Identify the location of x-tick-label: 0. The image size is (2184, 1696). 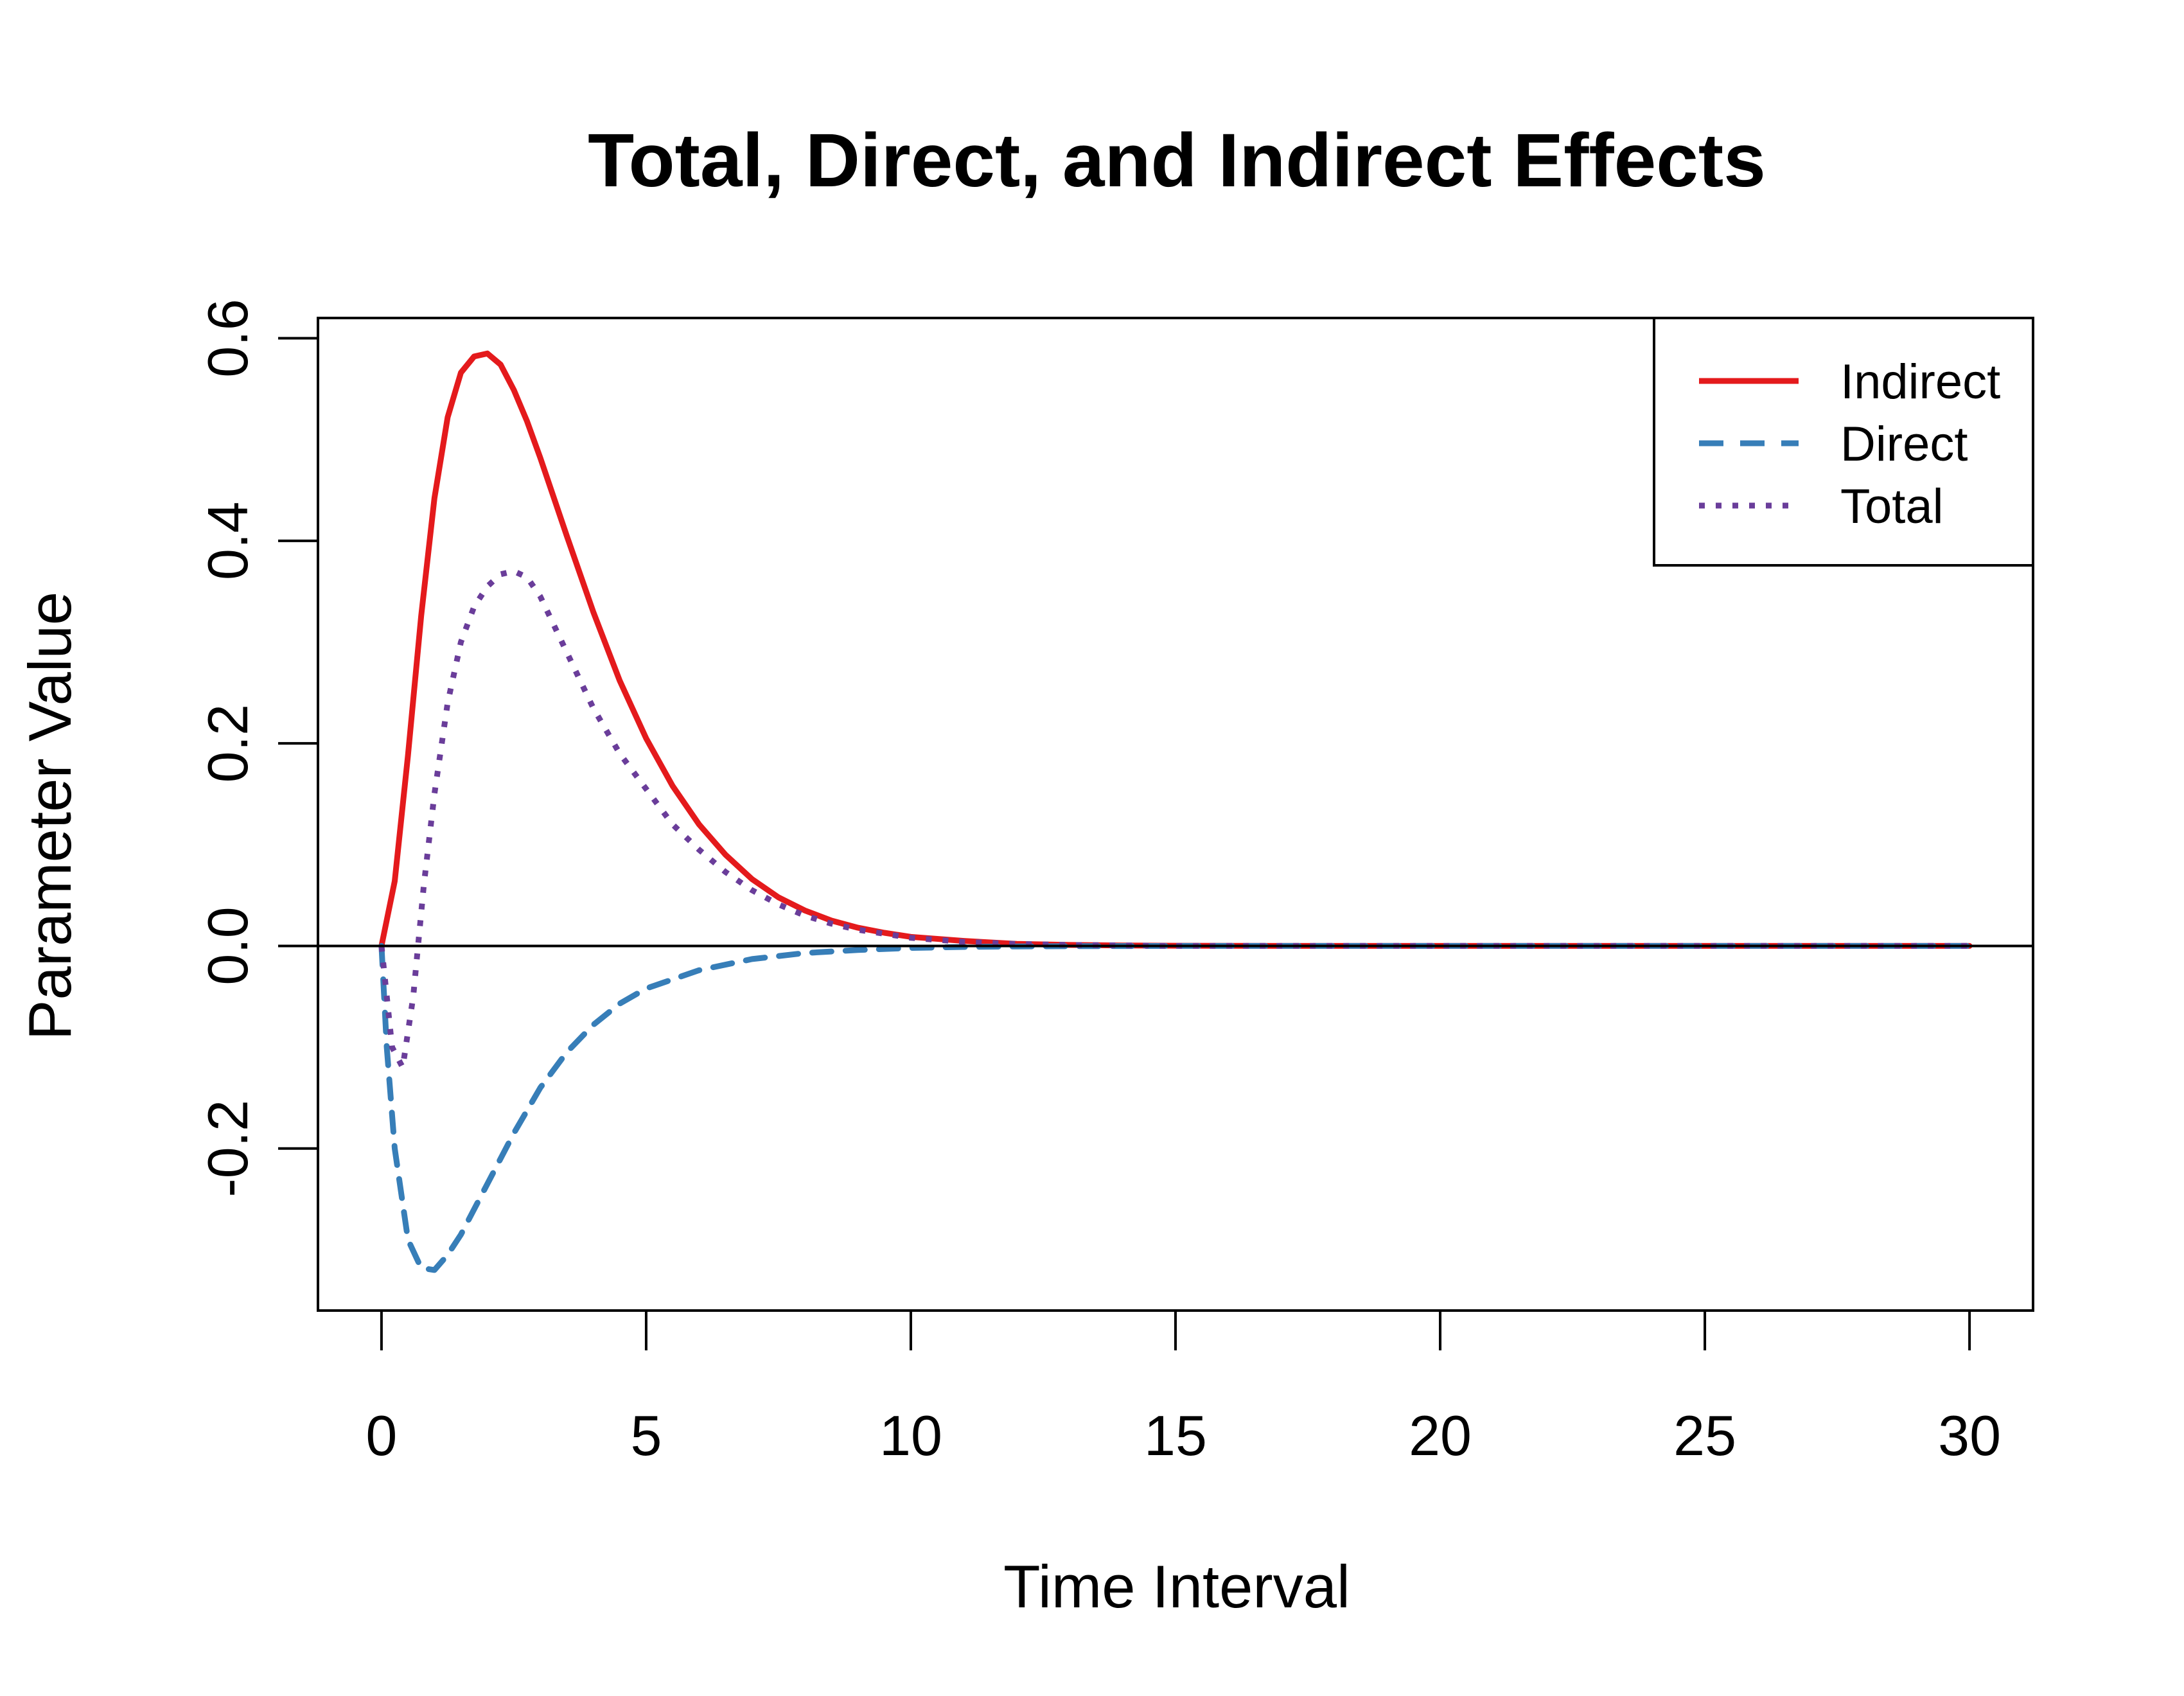
(381, 1435).